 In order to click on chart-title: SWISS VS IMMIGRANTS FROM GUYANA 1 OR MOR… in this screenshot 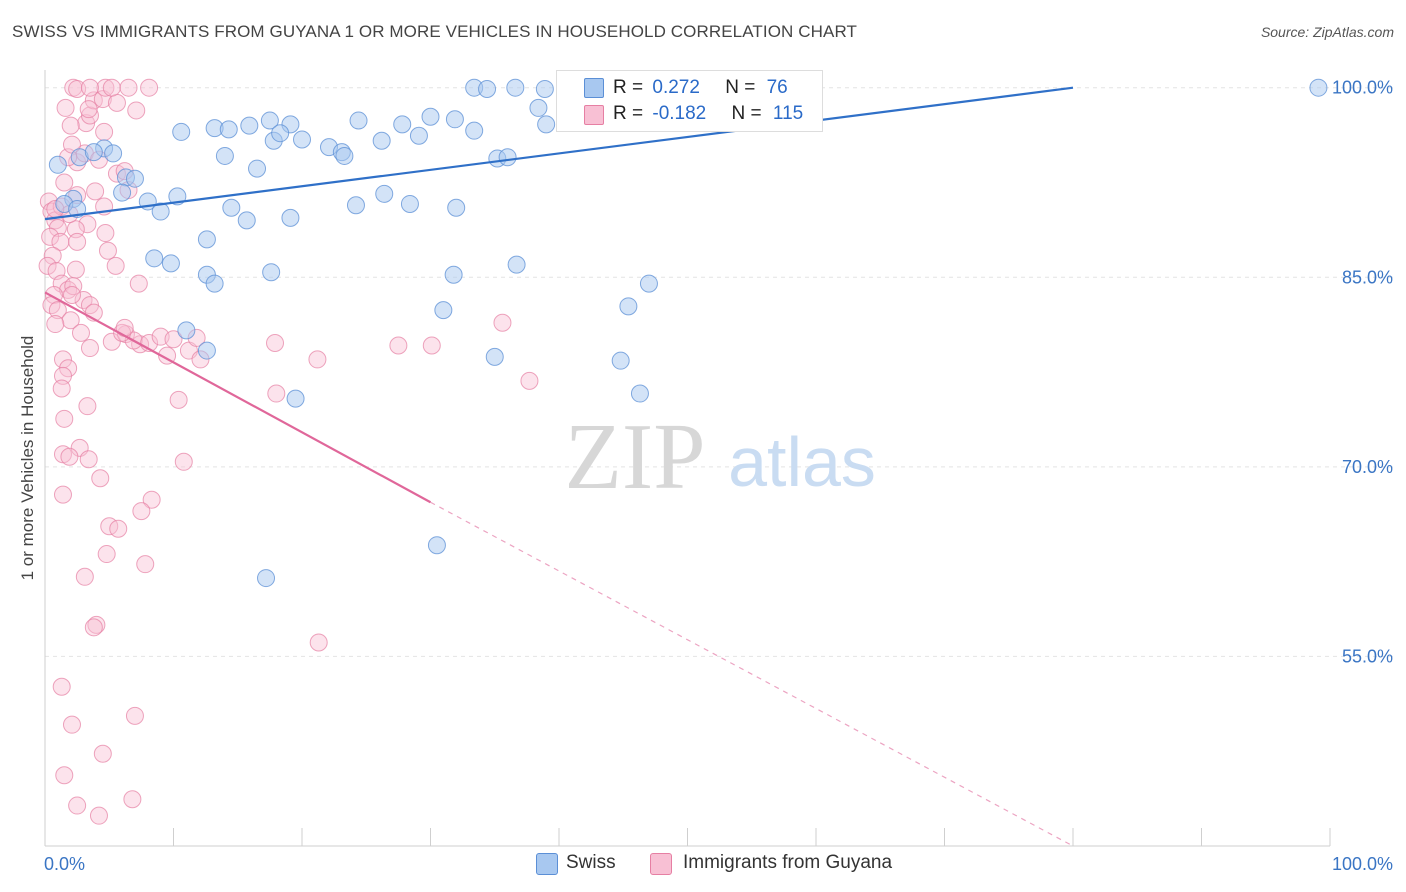, I will do `click(434, 31)`.